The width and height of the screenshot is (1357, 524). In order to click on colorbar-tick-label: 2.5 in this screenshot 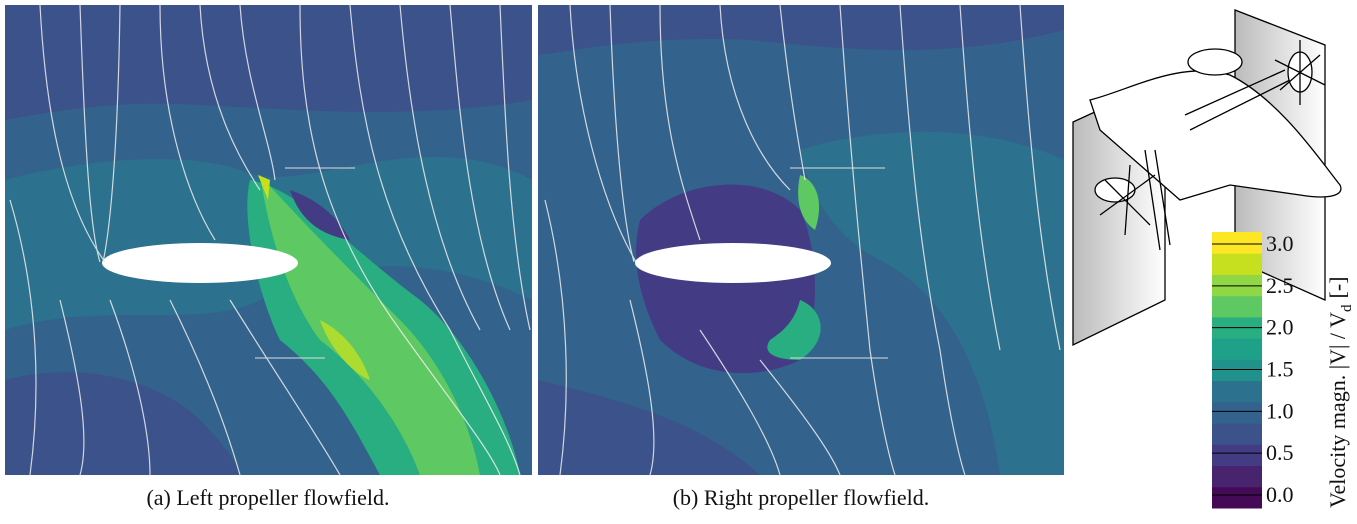, I will do `click(1280, 285)`.